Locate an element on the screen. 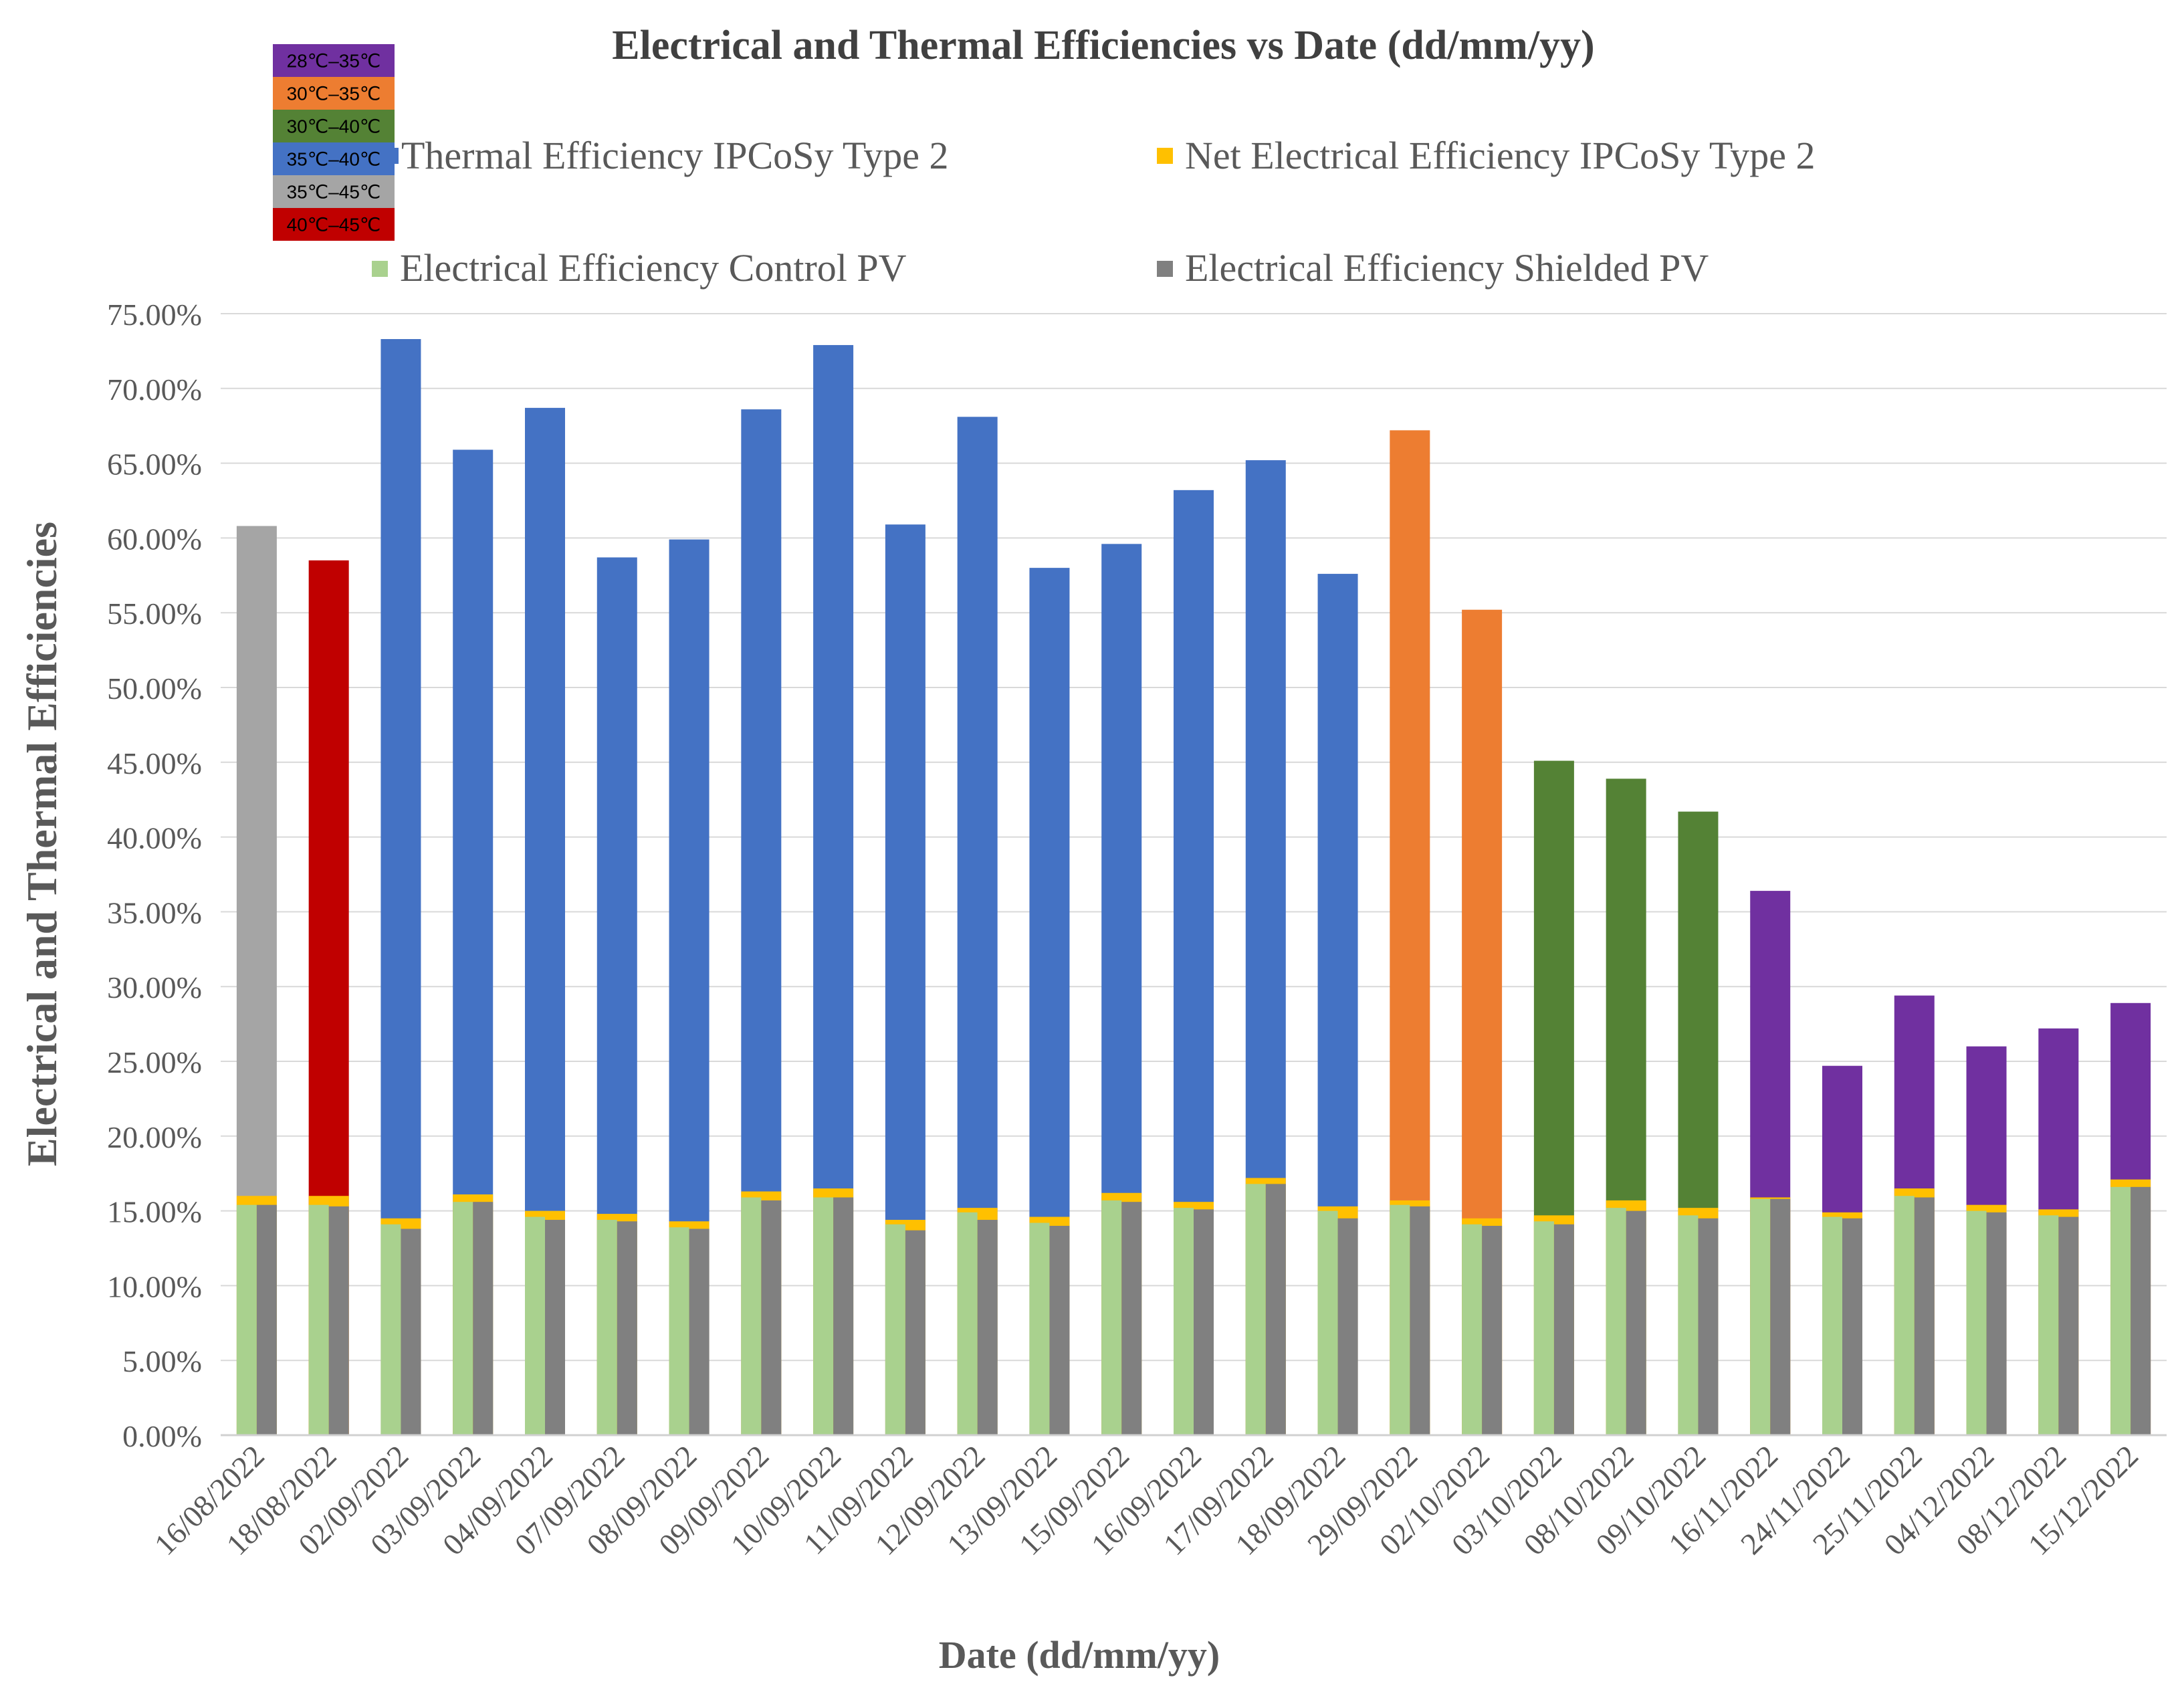 This screenshot has width=2184, height=1698. legend-swatch-shielded-pv is located at coordinates (1165, 269).